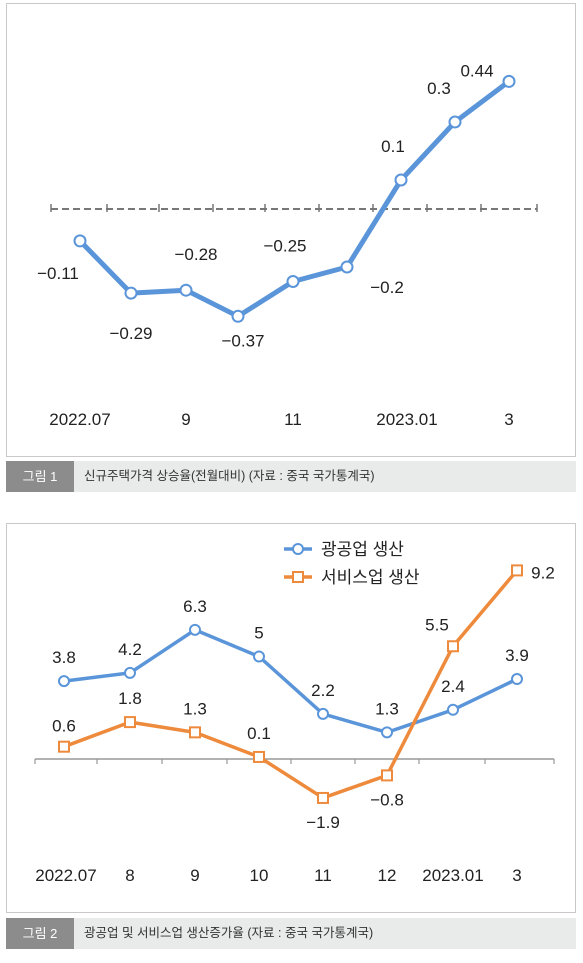 Image resolution: width=583 pixels, height=963 pixels. I want to click on data-label: −1.9, so click(323, 822).